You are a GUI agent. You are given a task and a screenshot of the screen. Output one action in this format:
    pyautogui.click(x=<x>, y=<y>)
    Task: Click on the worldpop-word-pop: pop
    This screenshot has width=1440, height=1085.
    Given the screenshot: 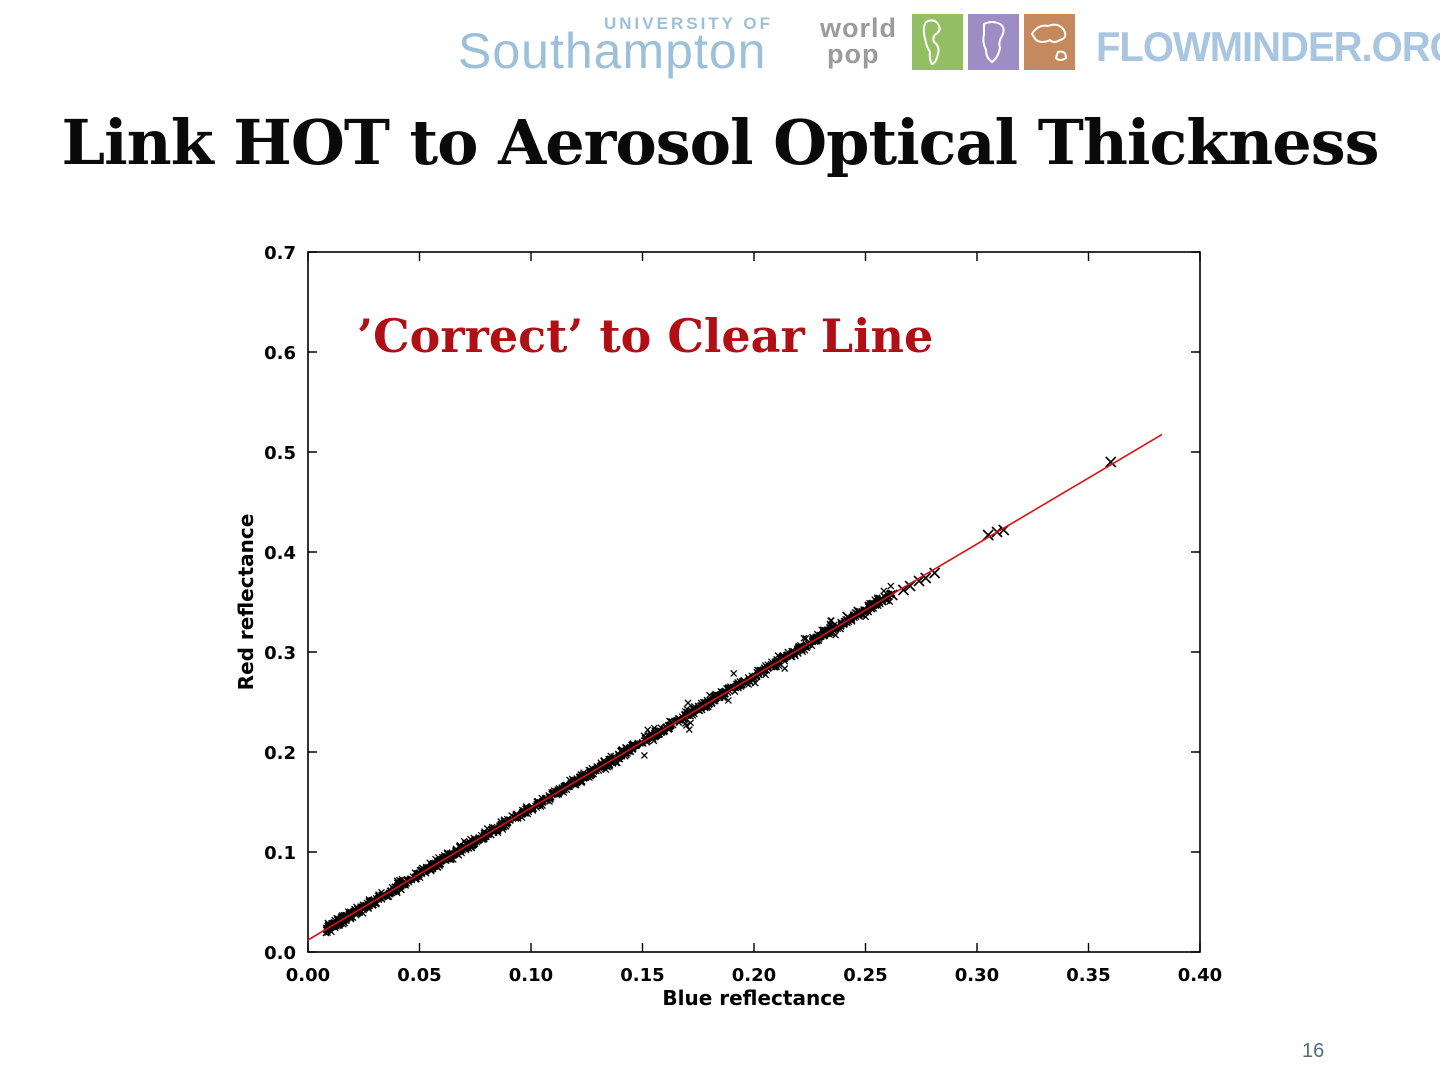 What is the action you would take?
    pyautogui.click(x=853, y=53)
    